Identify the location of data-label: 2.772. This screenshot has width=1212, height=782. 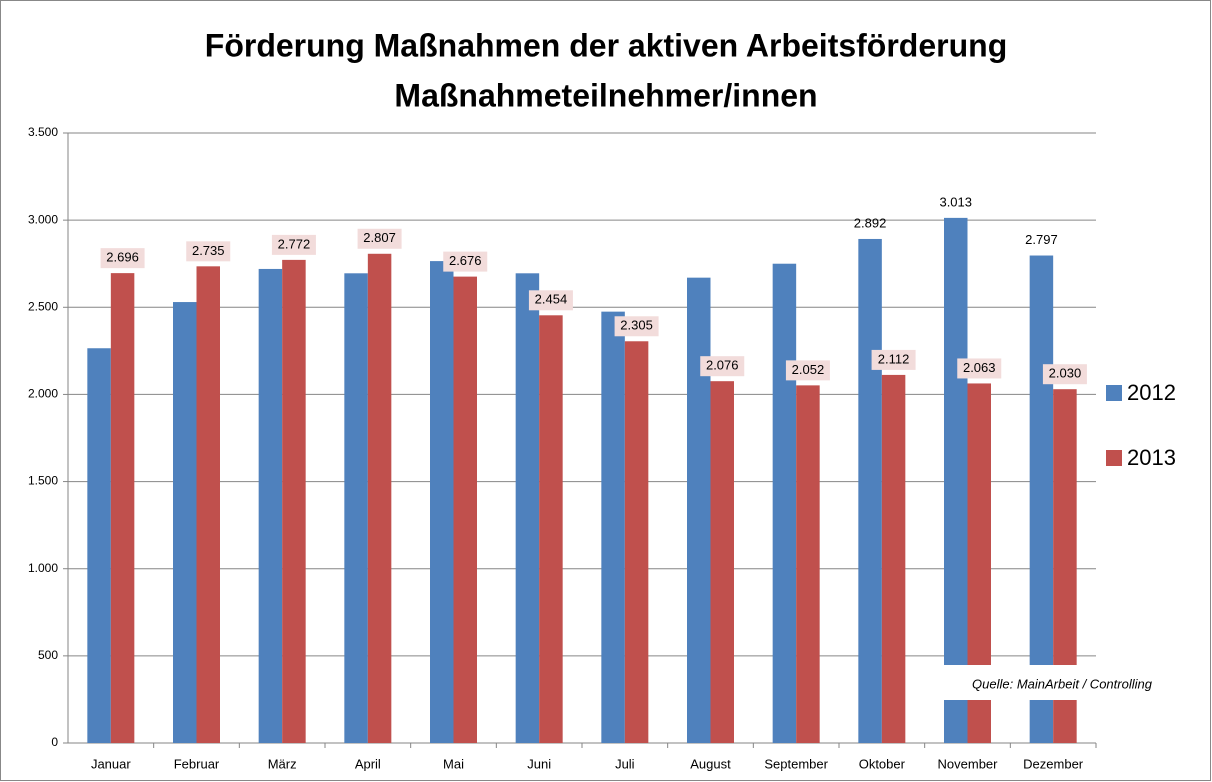
(294, 243).